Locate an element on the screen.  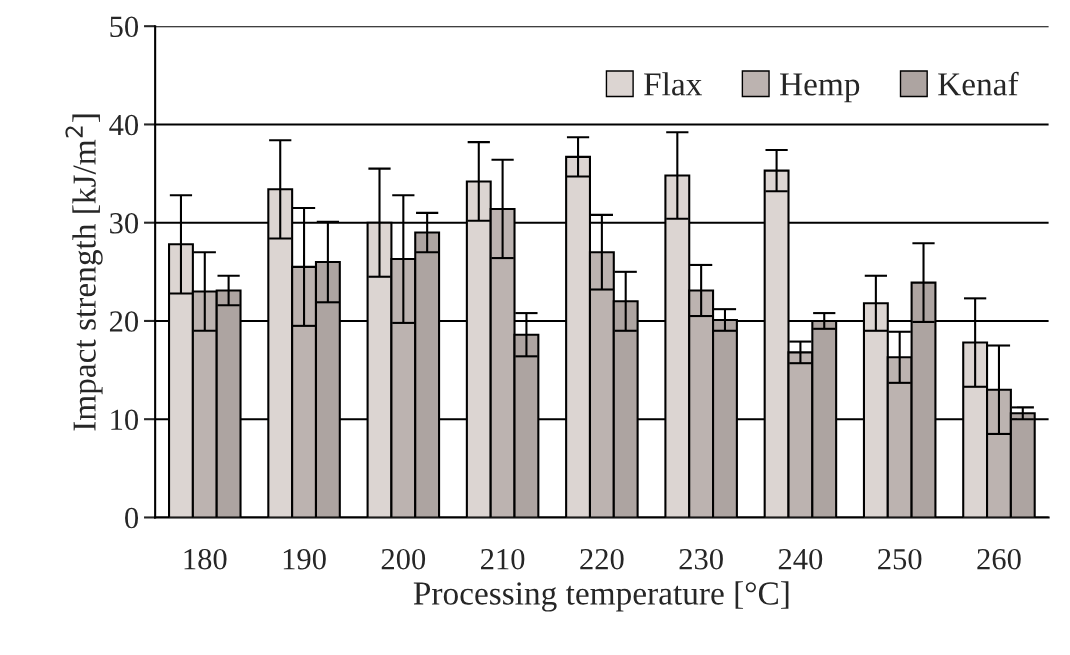
y-tick-label: 40 is located at coordinates (124, 125).